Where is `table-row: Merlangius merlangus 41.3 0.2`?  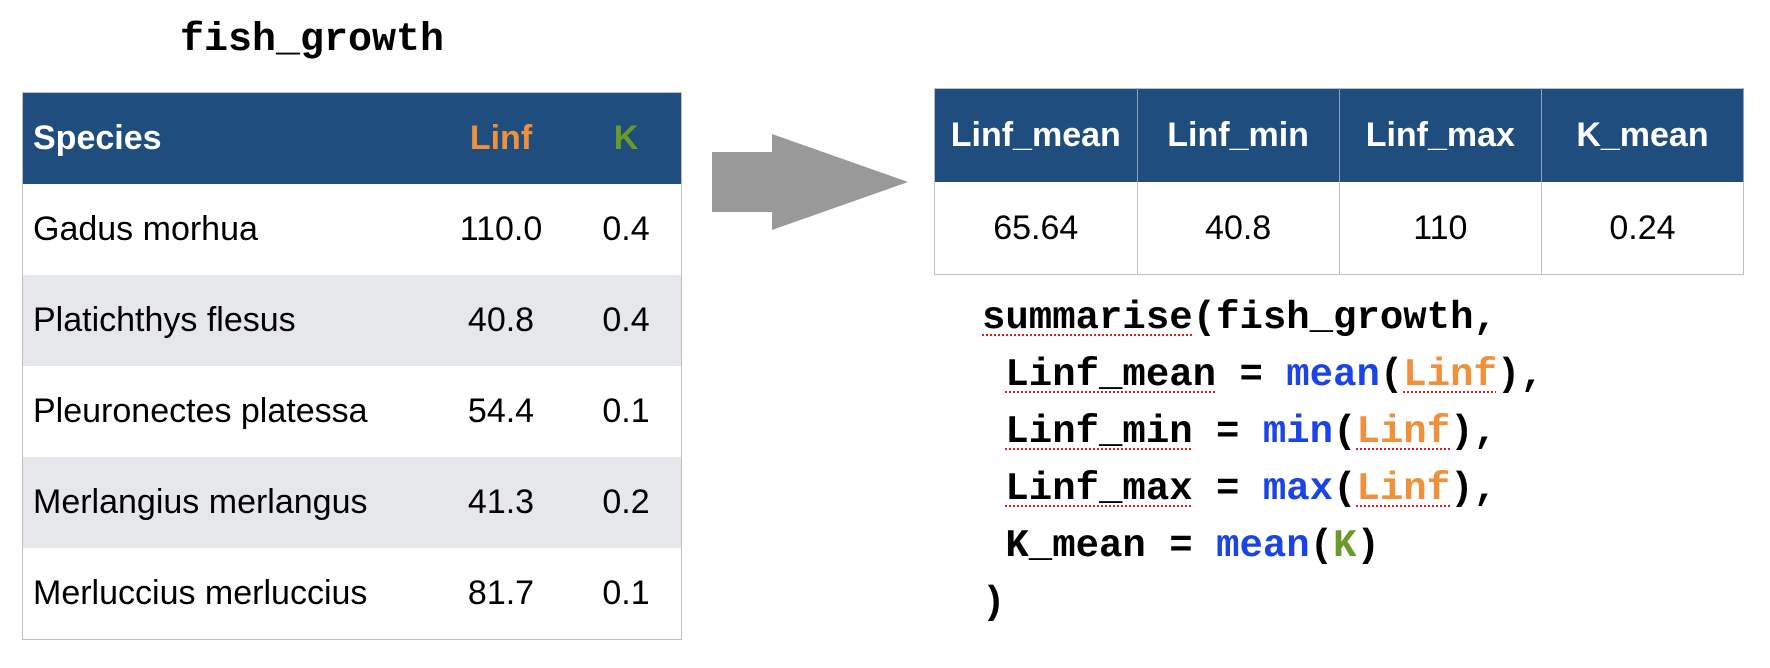
table-row: Merlangius merlangus 41.3 0.2 is located at coordinates (352, 502).